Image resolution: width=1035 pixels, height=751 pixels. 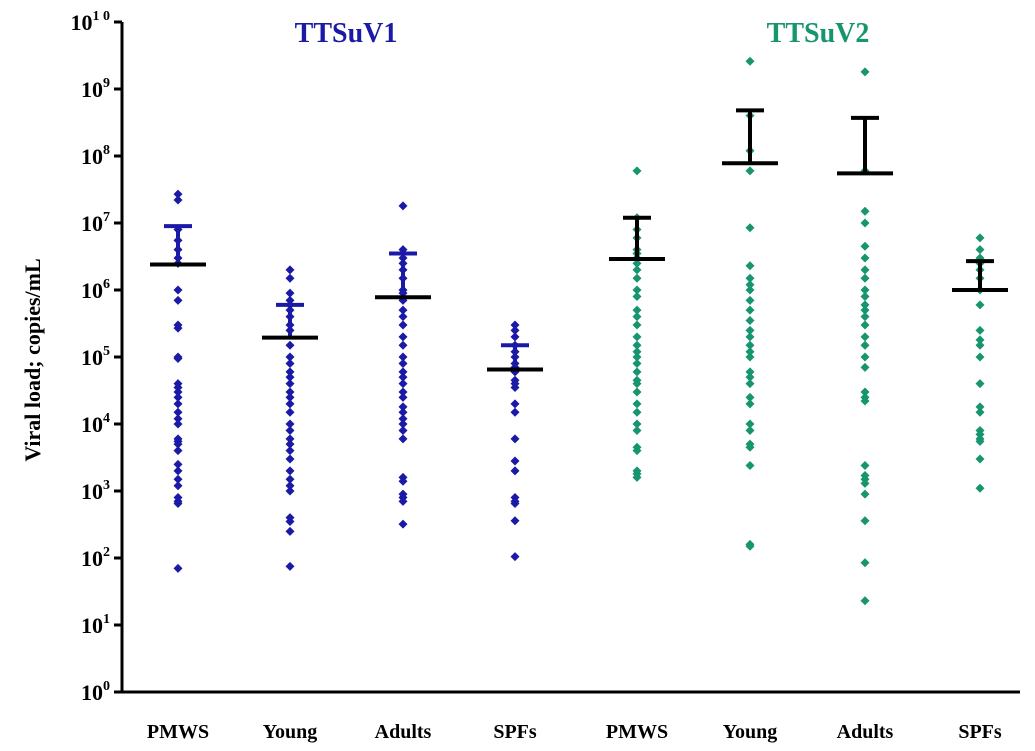 What do you see at coordinates (95, 89) in the screenshot?
I see `y-tick-label: 10⁹` at bounding box center [95, 89].